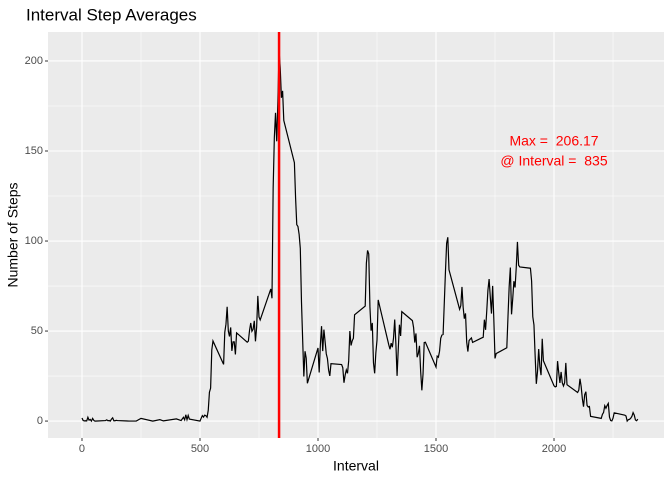 This screenshot has width=672, height=480. What do you see at coordinates (356, 466) in the screenshot?
I see `x-axis-title: Interval` at bounding box center [356, 466].